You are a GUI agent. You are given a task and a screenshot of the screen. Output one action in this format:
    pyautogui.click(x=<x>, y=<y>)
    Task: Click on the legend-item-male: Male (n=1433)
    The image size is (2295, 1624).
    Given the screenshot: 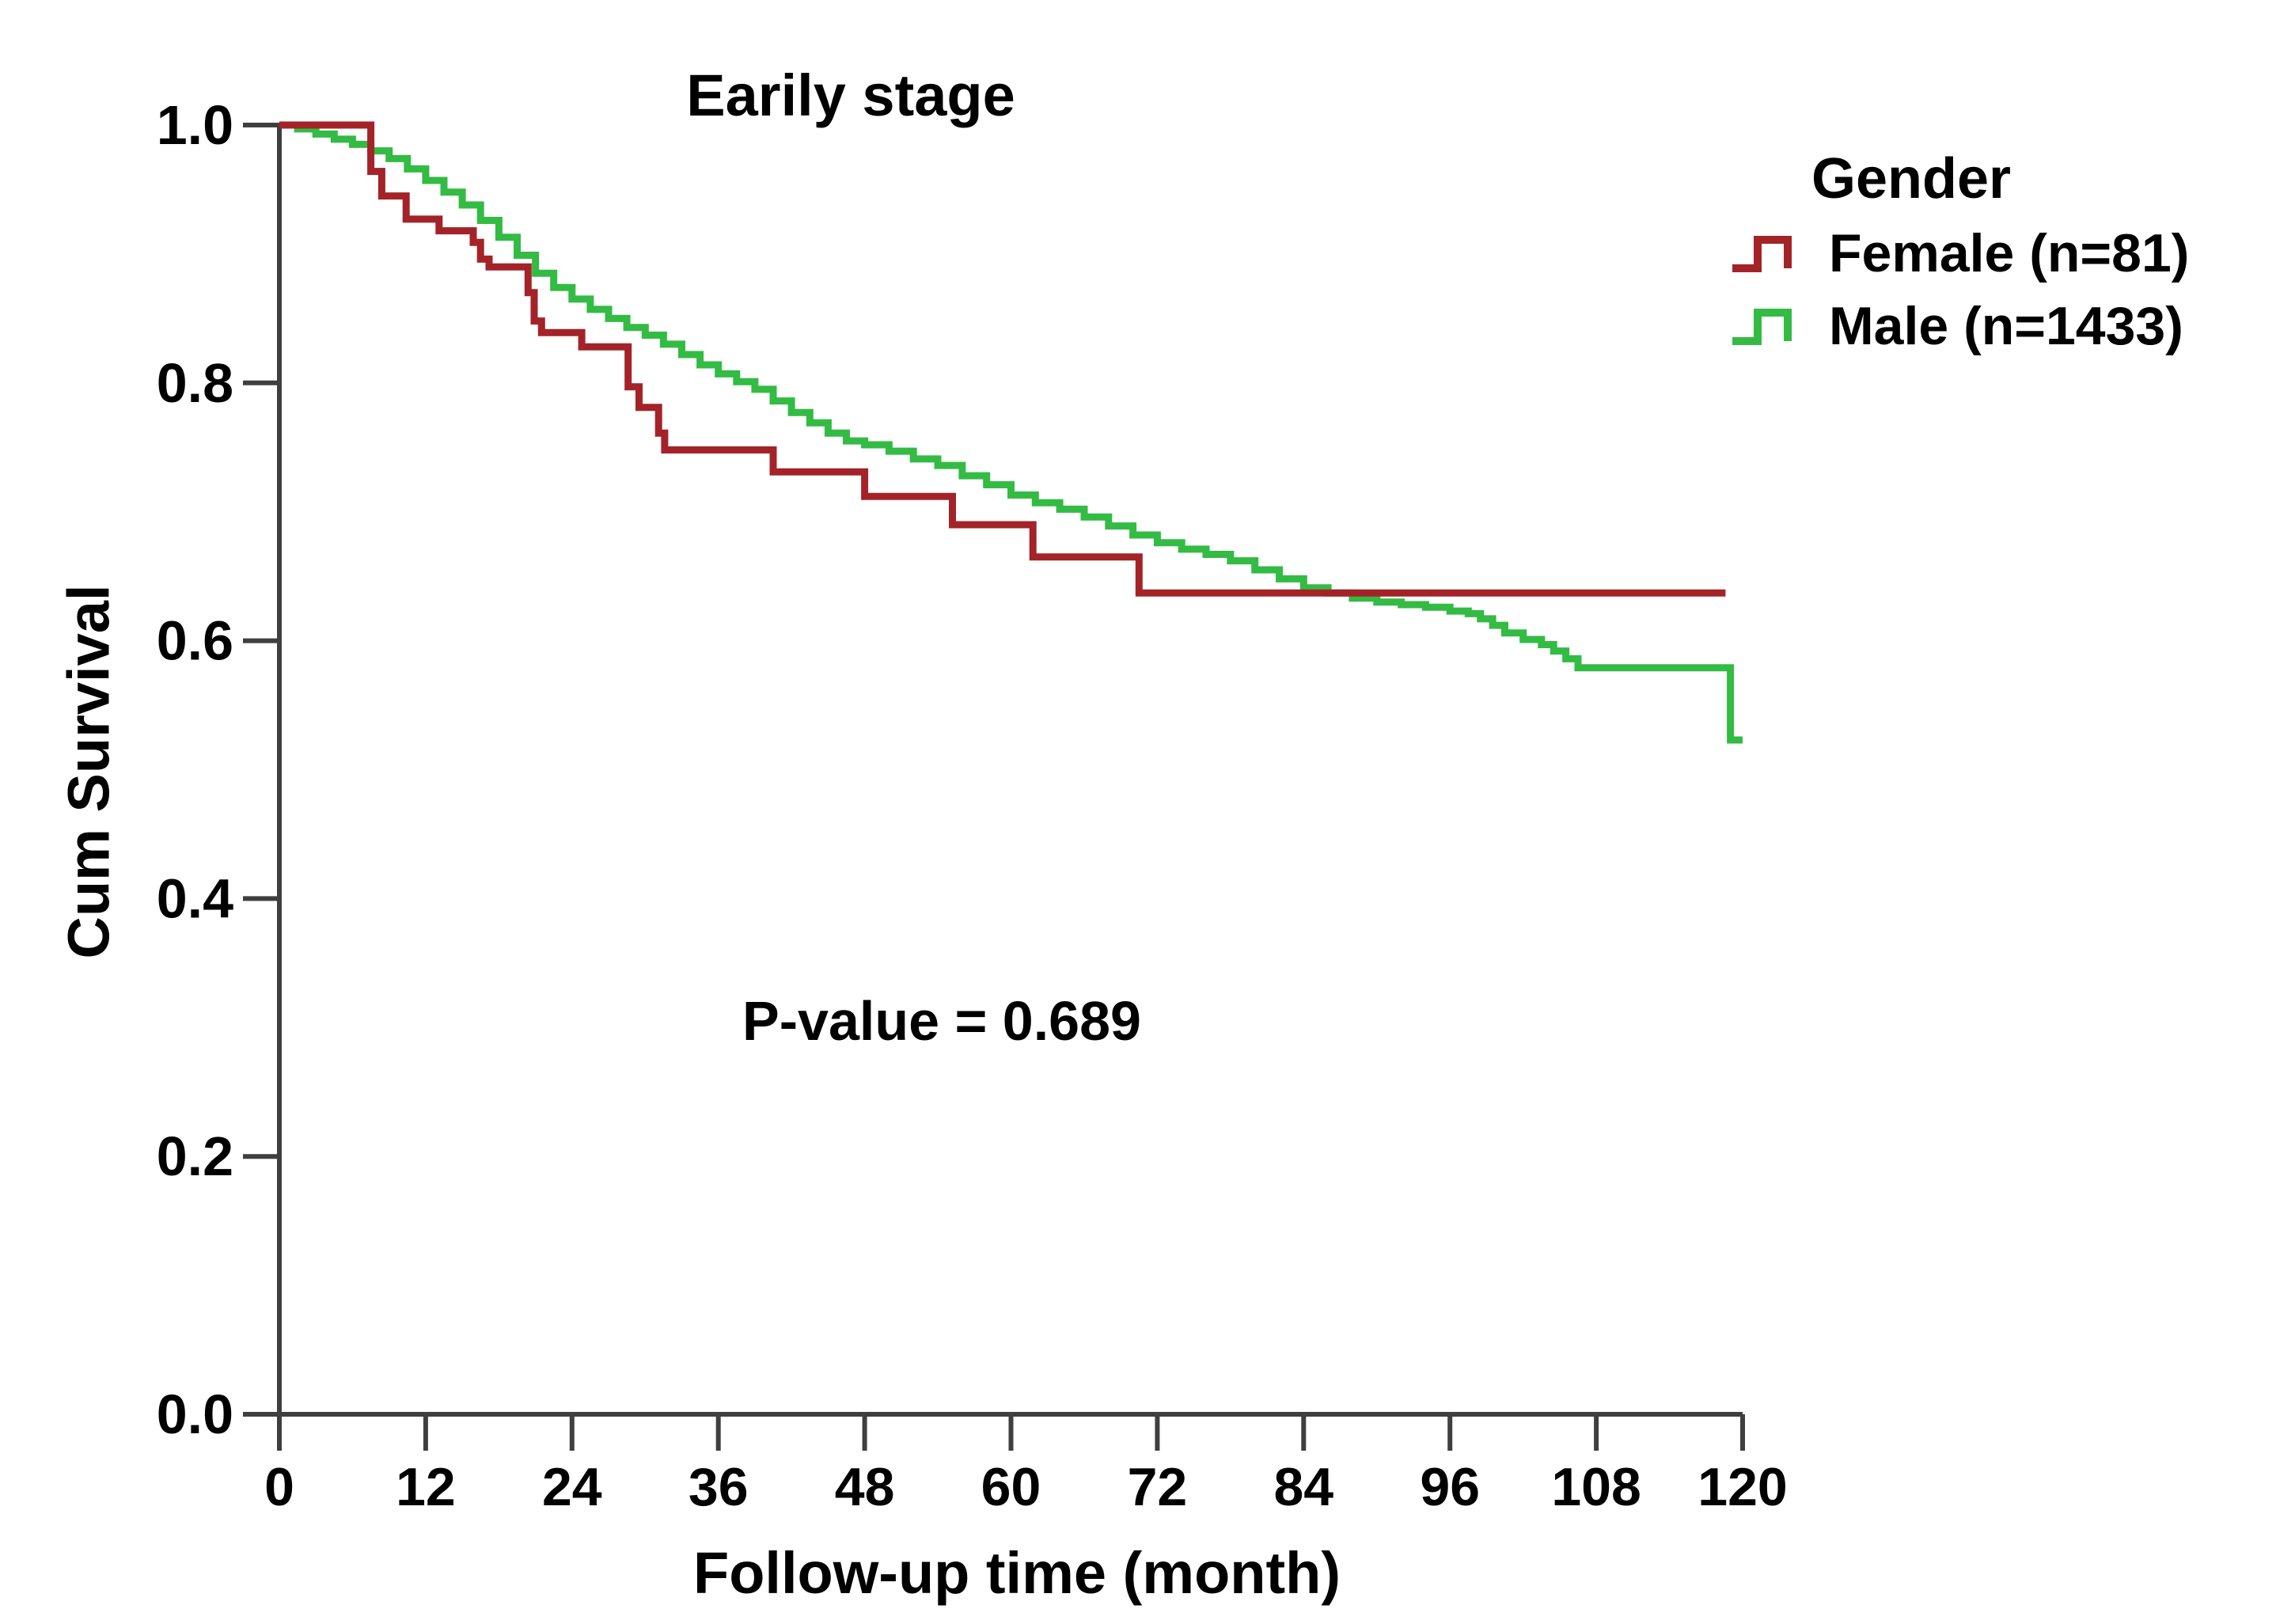 What is the action you would take?
    pyautogui.click(x=2006, y=326)
    